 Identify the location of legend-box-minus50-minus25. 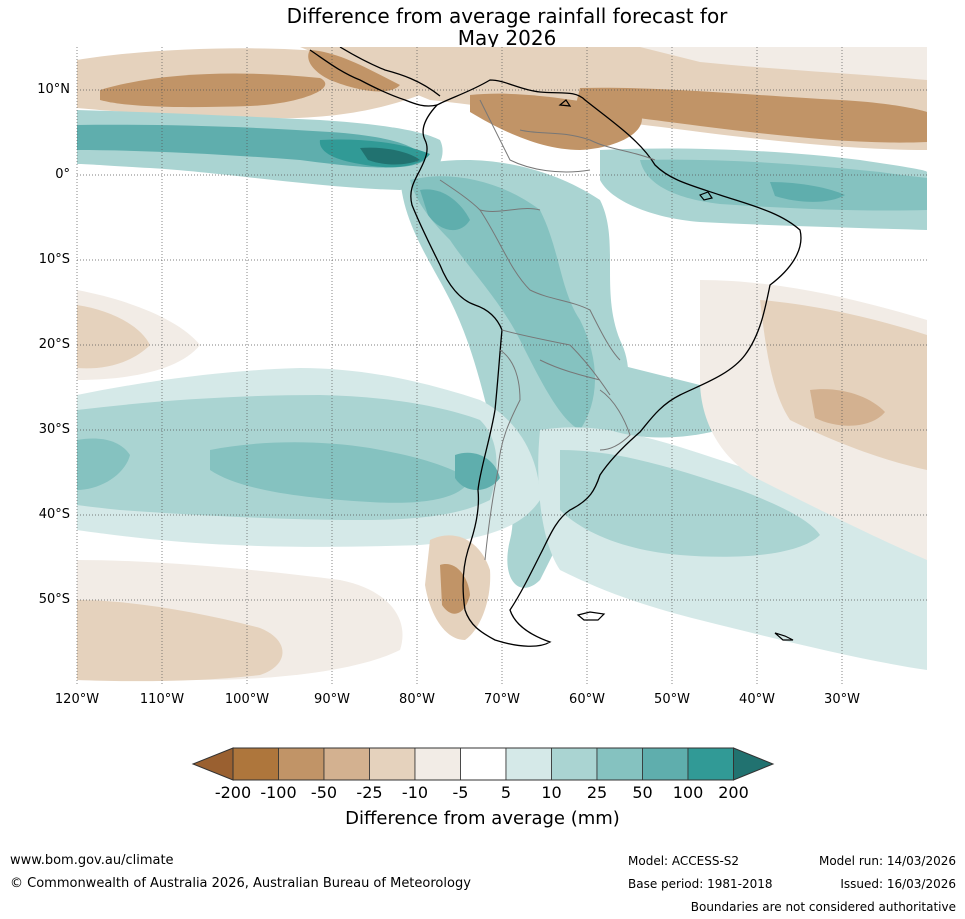
(346, 764).